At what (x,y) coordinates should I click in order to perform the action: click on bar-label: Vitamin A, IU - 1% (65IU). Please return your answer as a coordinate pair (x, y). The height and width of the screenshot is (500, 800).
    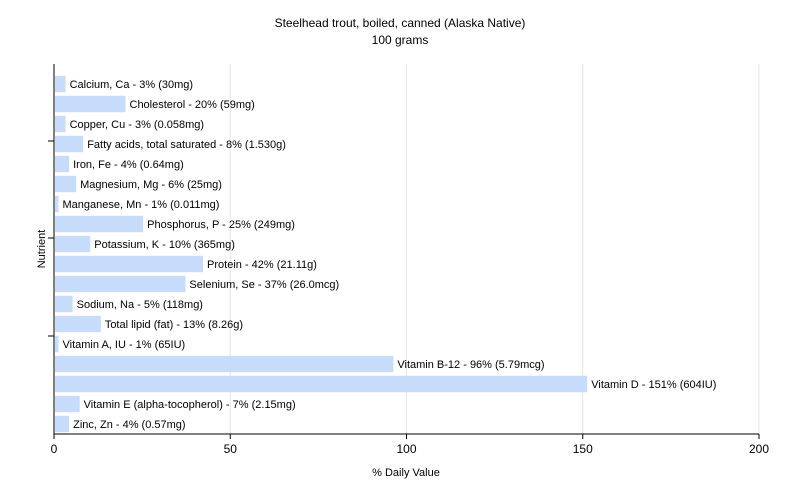
    Looking at the image, I should click on (124, 345).